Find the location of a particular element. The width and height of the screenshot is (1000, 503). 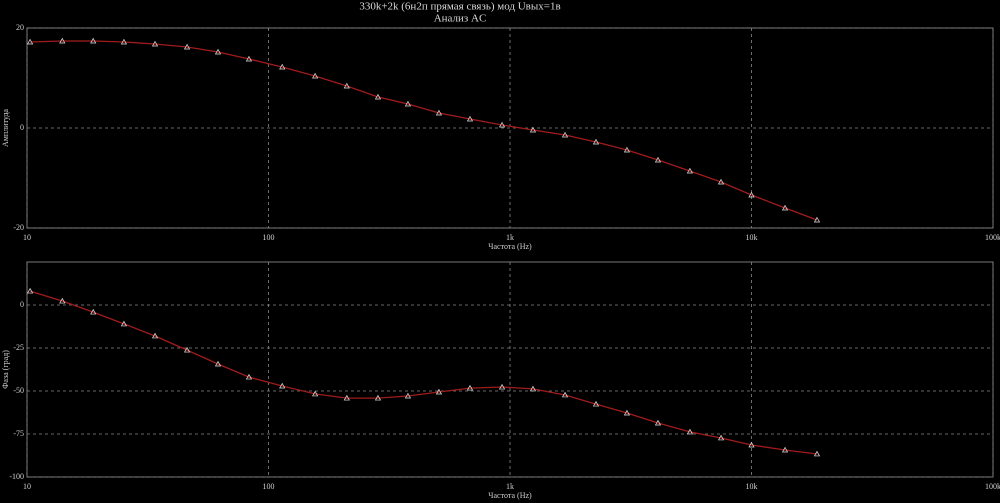

chart-title: 330k+2k (6н2п прямая связь) мод Uвых=1в is located at coordinates (459, 7).